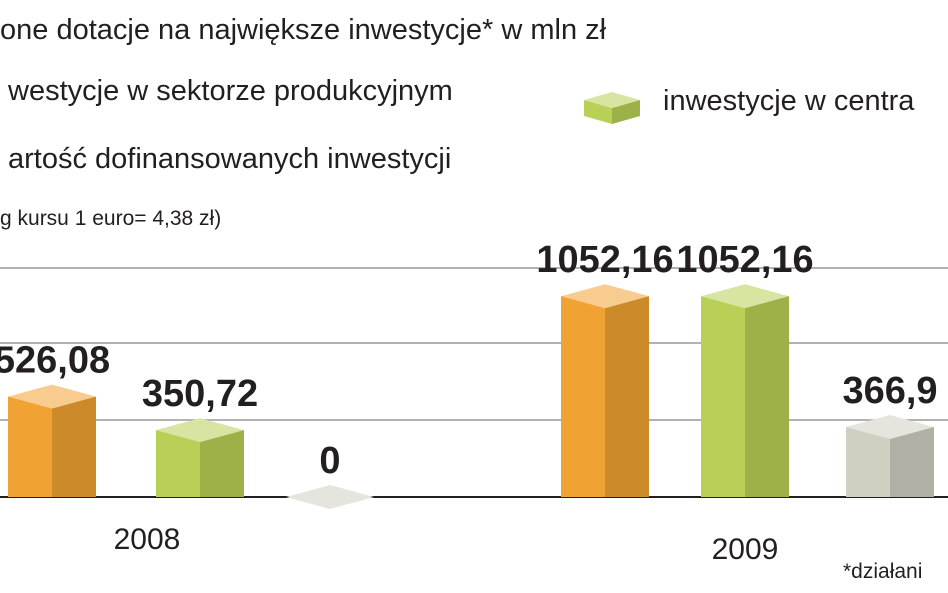  I want to click on legend-swatch, so click(612, 108).